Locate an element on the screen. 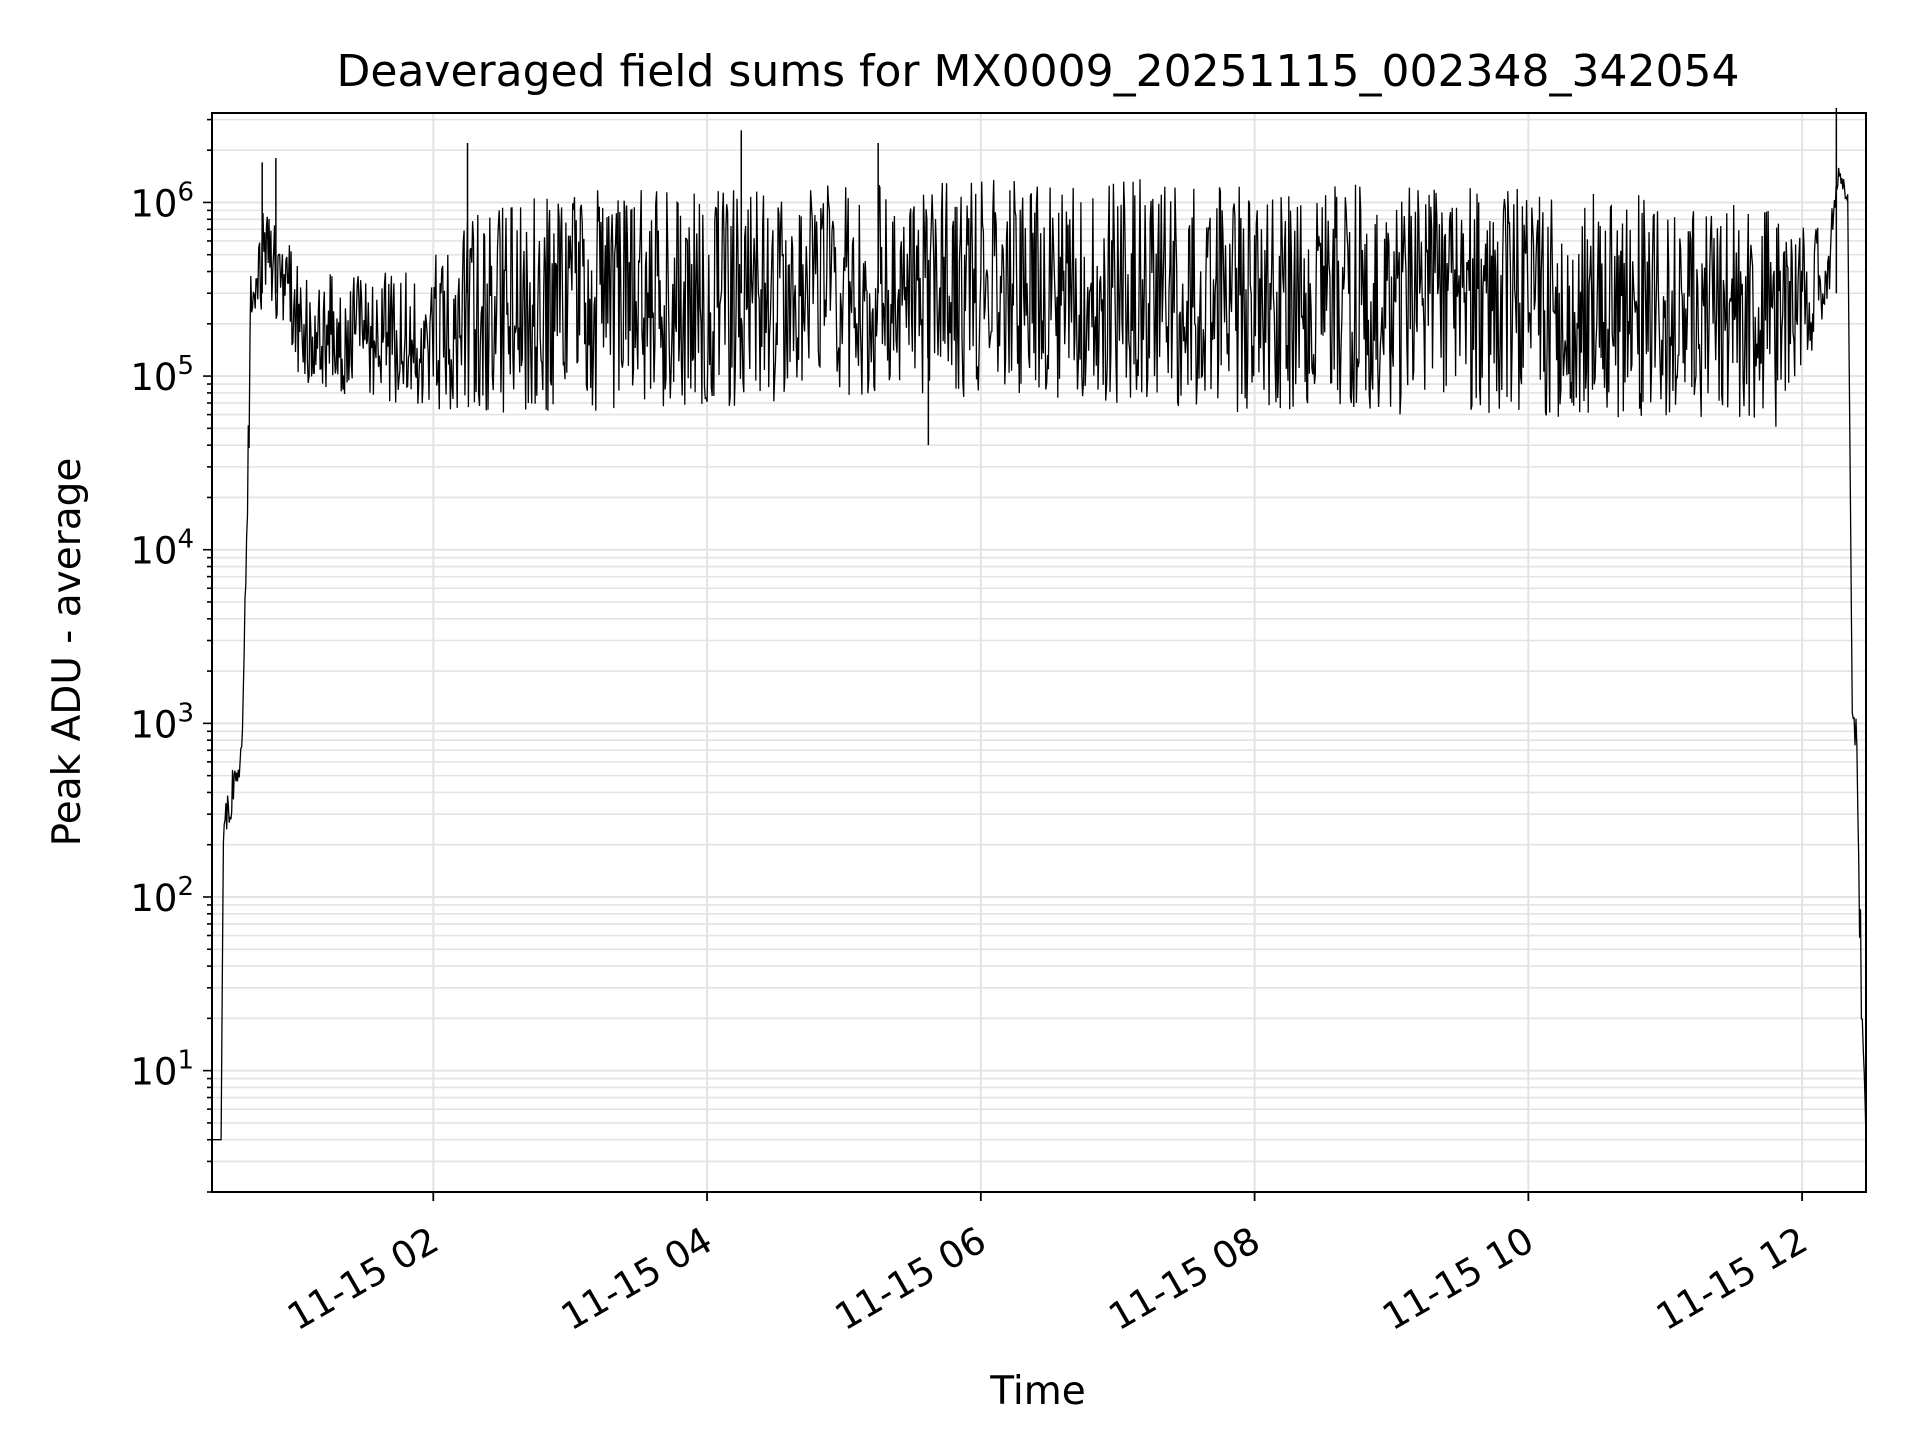 Image resolution: width=1920 pixels, height=1440 pixels. x-axis-label: Time is located at coordinates (1037, 1391).